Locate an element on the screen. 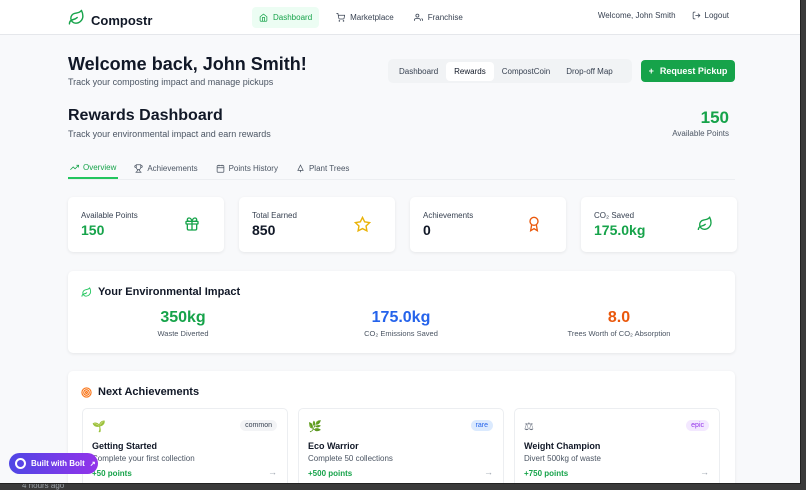 This screenshot has width=806, height=490. next-achievements-title: Next Achievements is located at coordinates (140, 392).